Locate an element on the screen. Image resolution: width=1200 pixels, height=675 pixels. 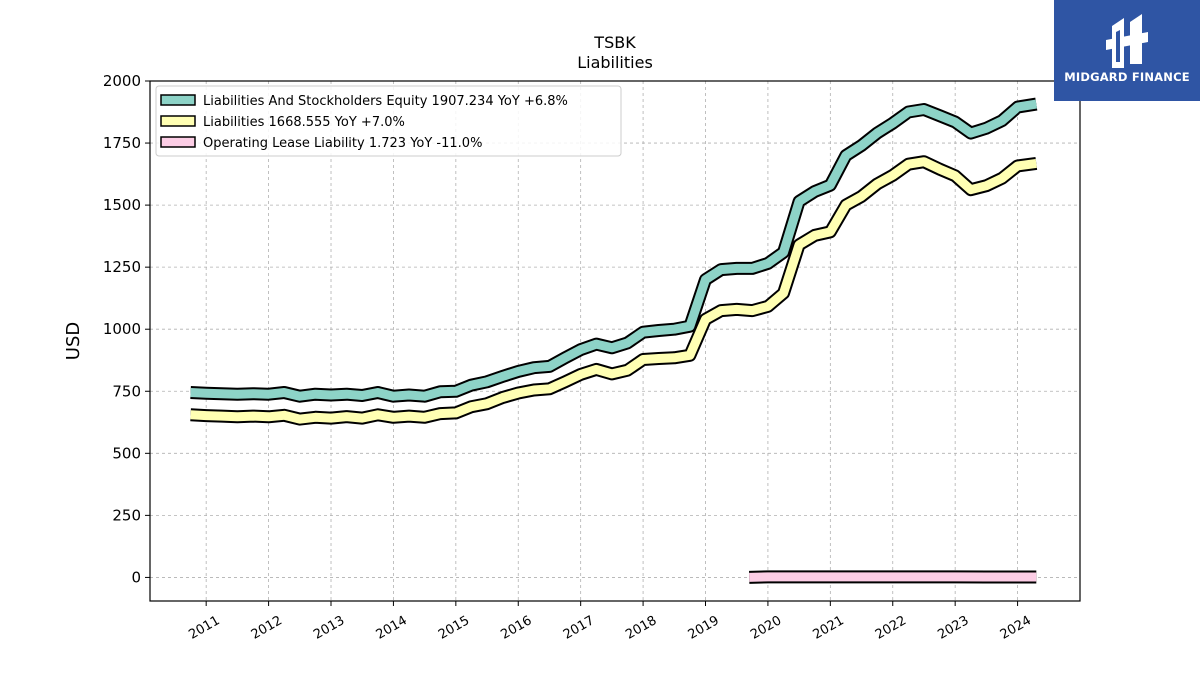
brand-logo: MIDGARD FINANCE is located at coordinates (1127, 50).